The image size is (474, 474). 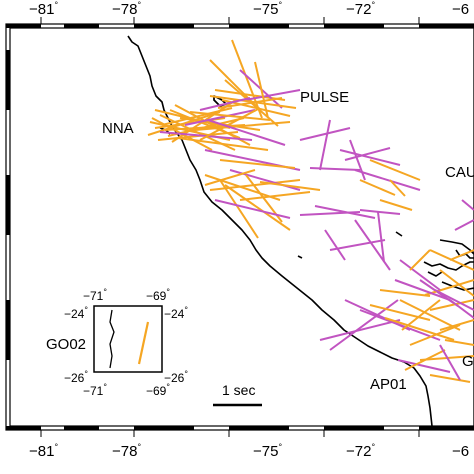 I want to click on scale-bar-label: 1 sec, so click(x=238, y=390).